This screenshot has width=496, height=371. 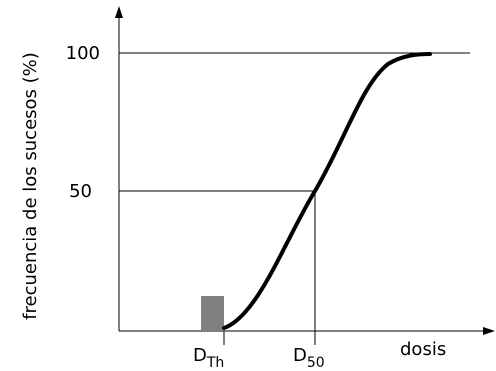 I want to click on y-axis-arrow, so click(x=119, y=12).